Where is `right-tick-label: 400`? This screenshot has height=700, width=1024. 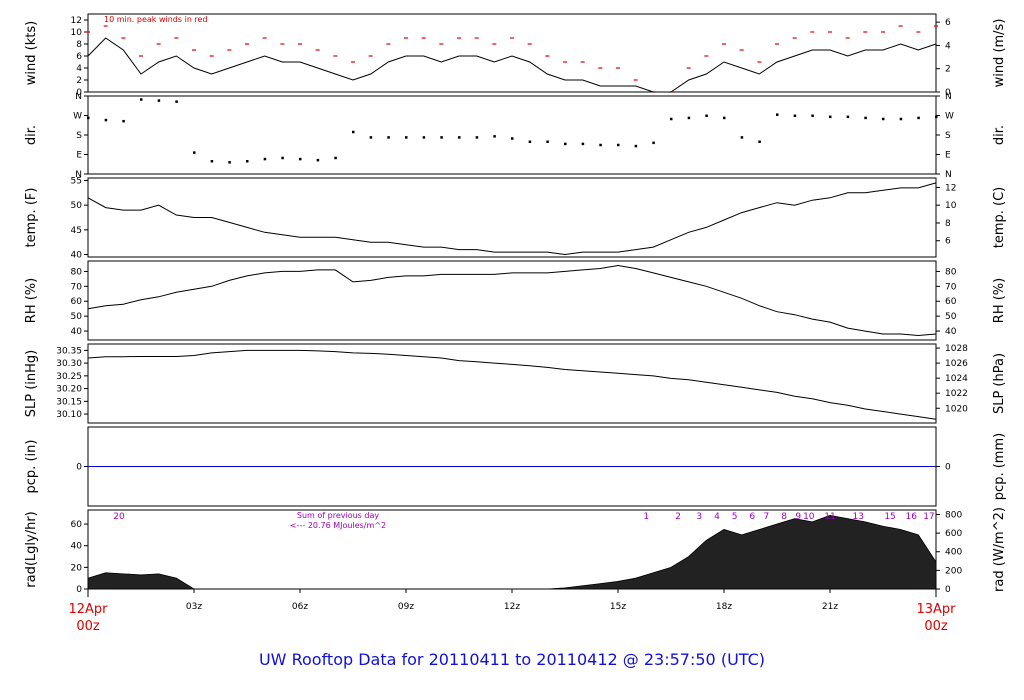 right-tick-label: 400 is located at coordinates (953, 553).